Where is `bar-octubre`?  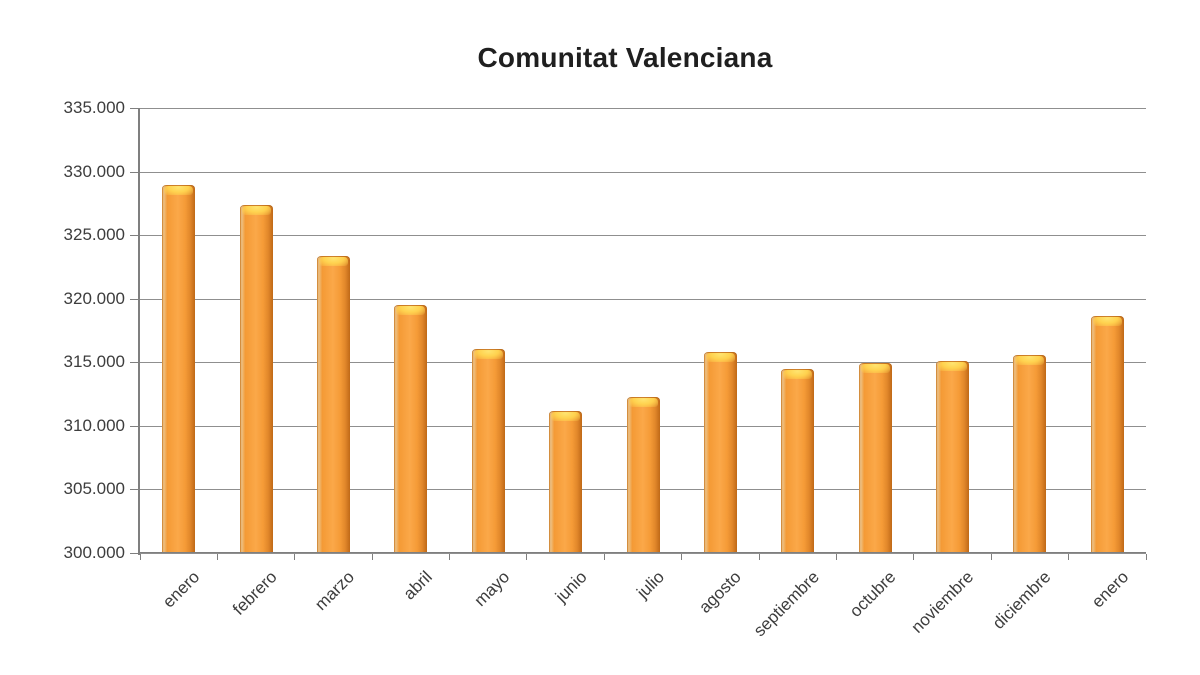 bar-octubre is located at coordinates (875, 457).